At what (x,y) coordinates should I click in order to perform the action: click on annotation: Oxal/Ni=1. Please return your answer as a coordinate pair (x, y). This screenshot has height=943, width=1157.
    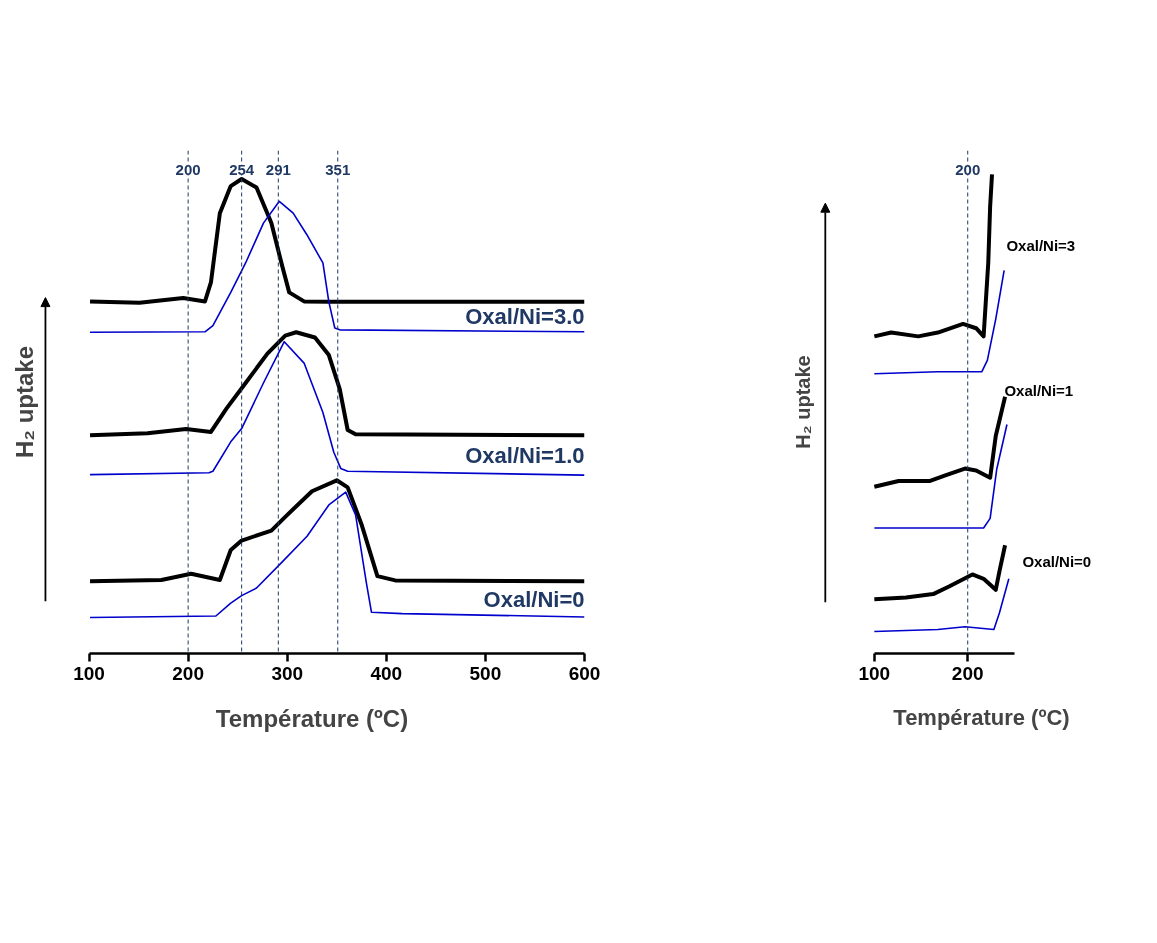
    Looking at the image, I should click on (1039, 391).